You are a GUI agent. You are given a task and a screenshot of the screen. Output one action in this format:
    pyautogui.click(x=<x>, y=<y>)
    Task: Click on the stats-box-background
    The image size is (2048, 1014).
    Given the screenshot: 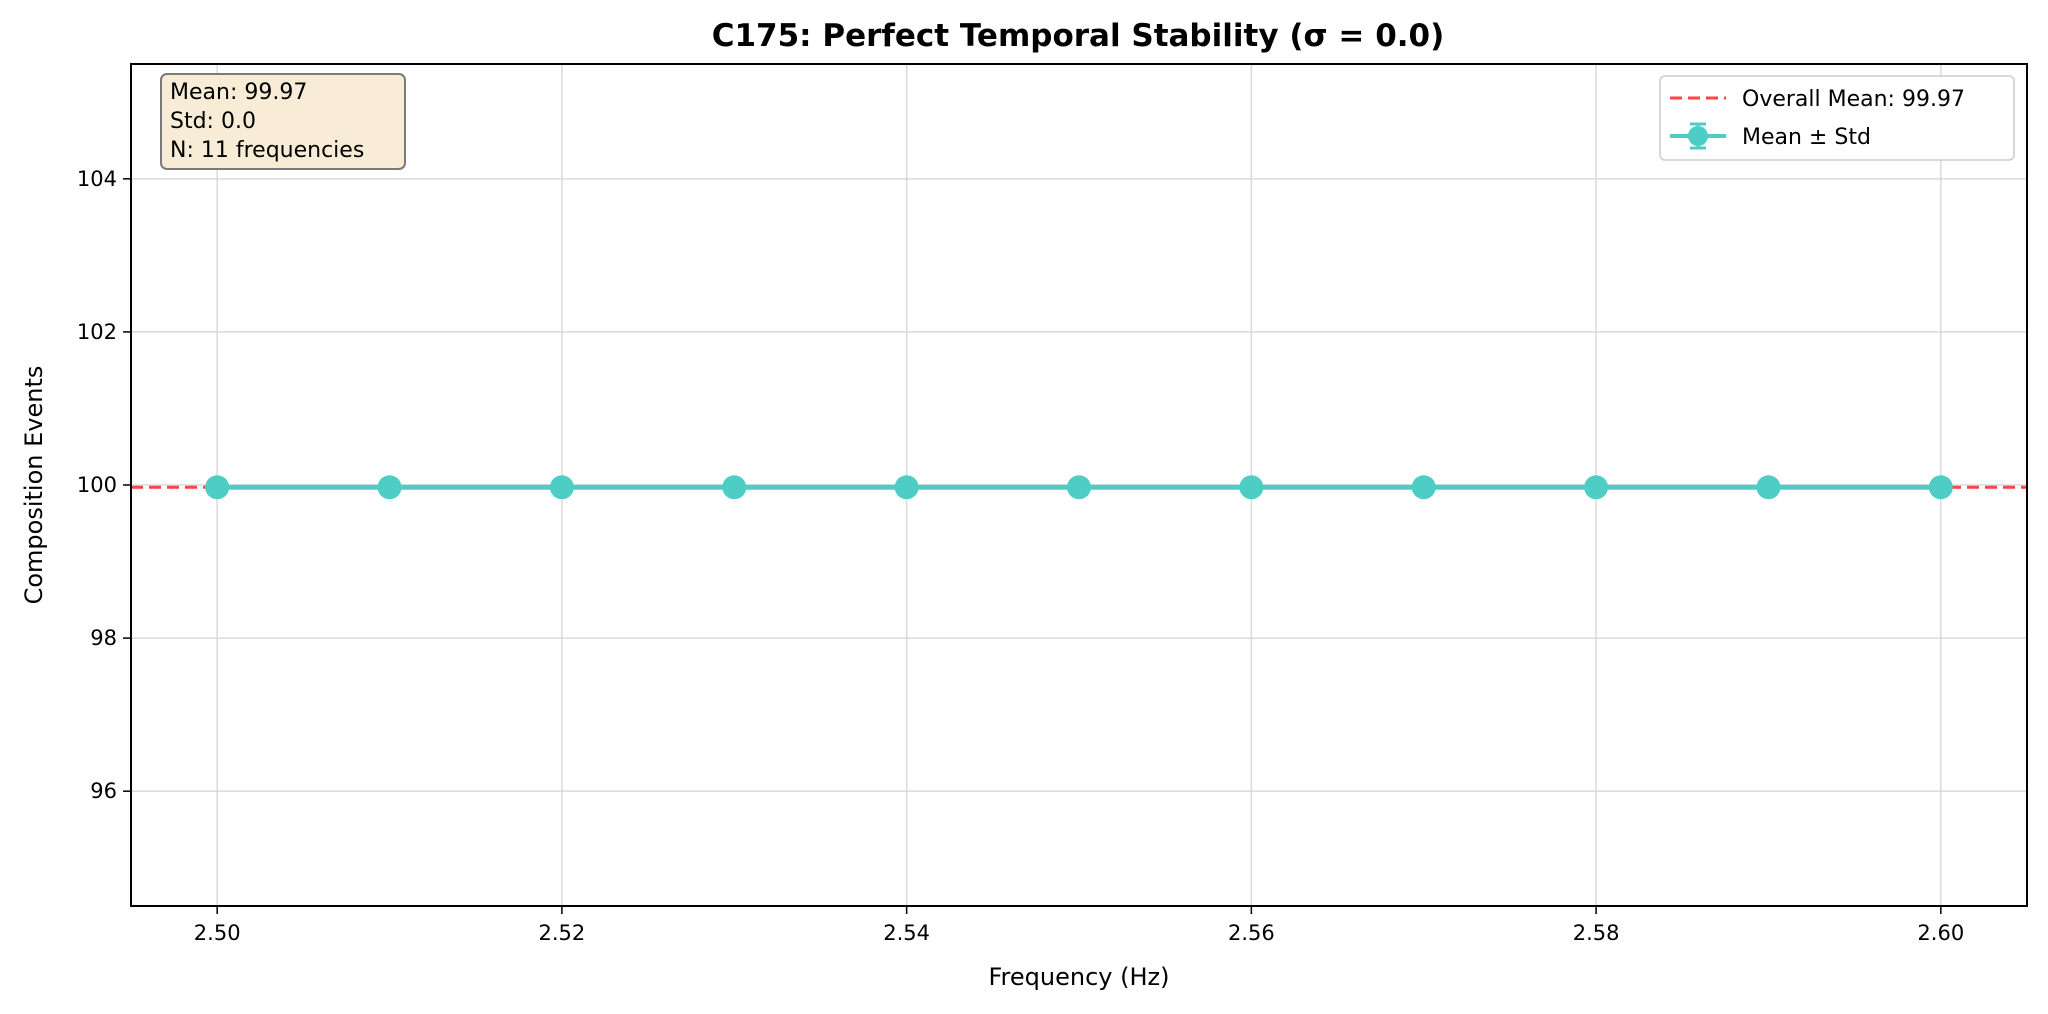 What is the action you would take?
    pyautogui.click(x=283, y=121)
    